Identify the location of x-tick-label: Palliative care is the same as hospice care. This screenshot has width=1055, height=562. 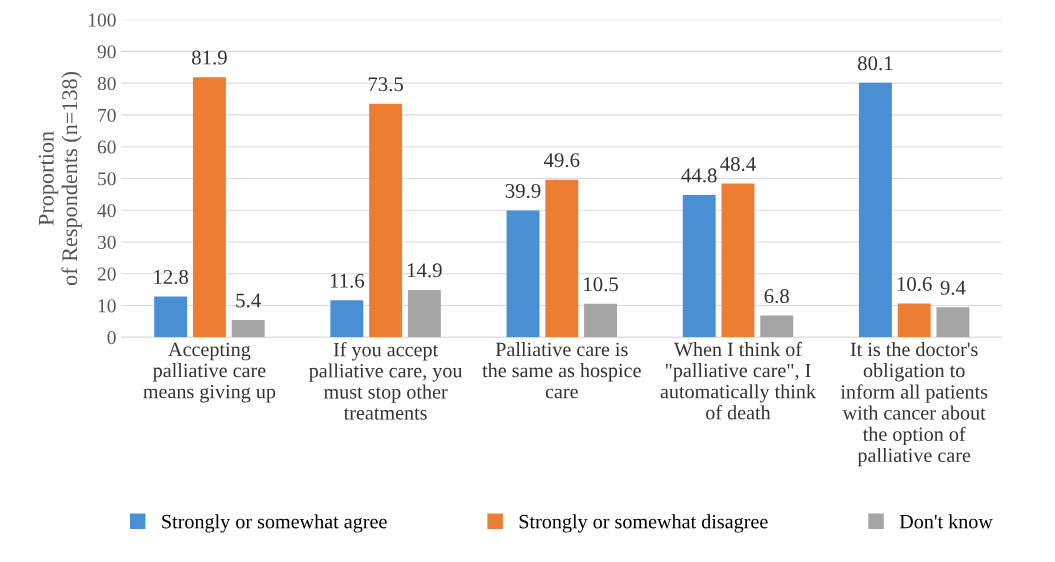
(561, 370).